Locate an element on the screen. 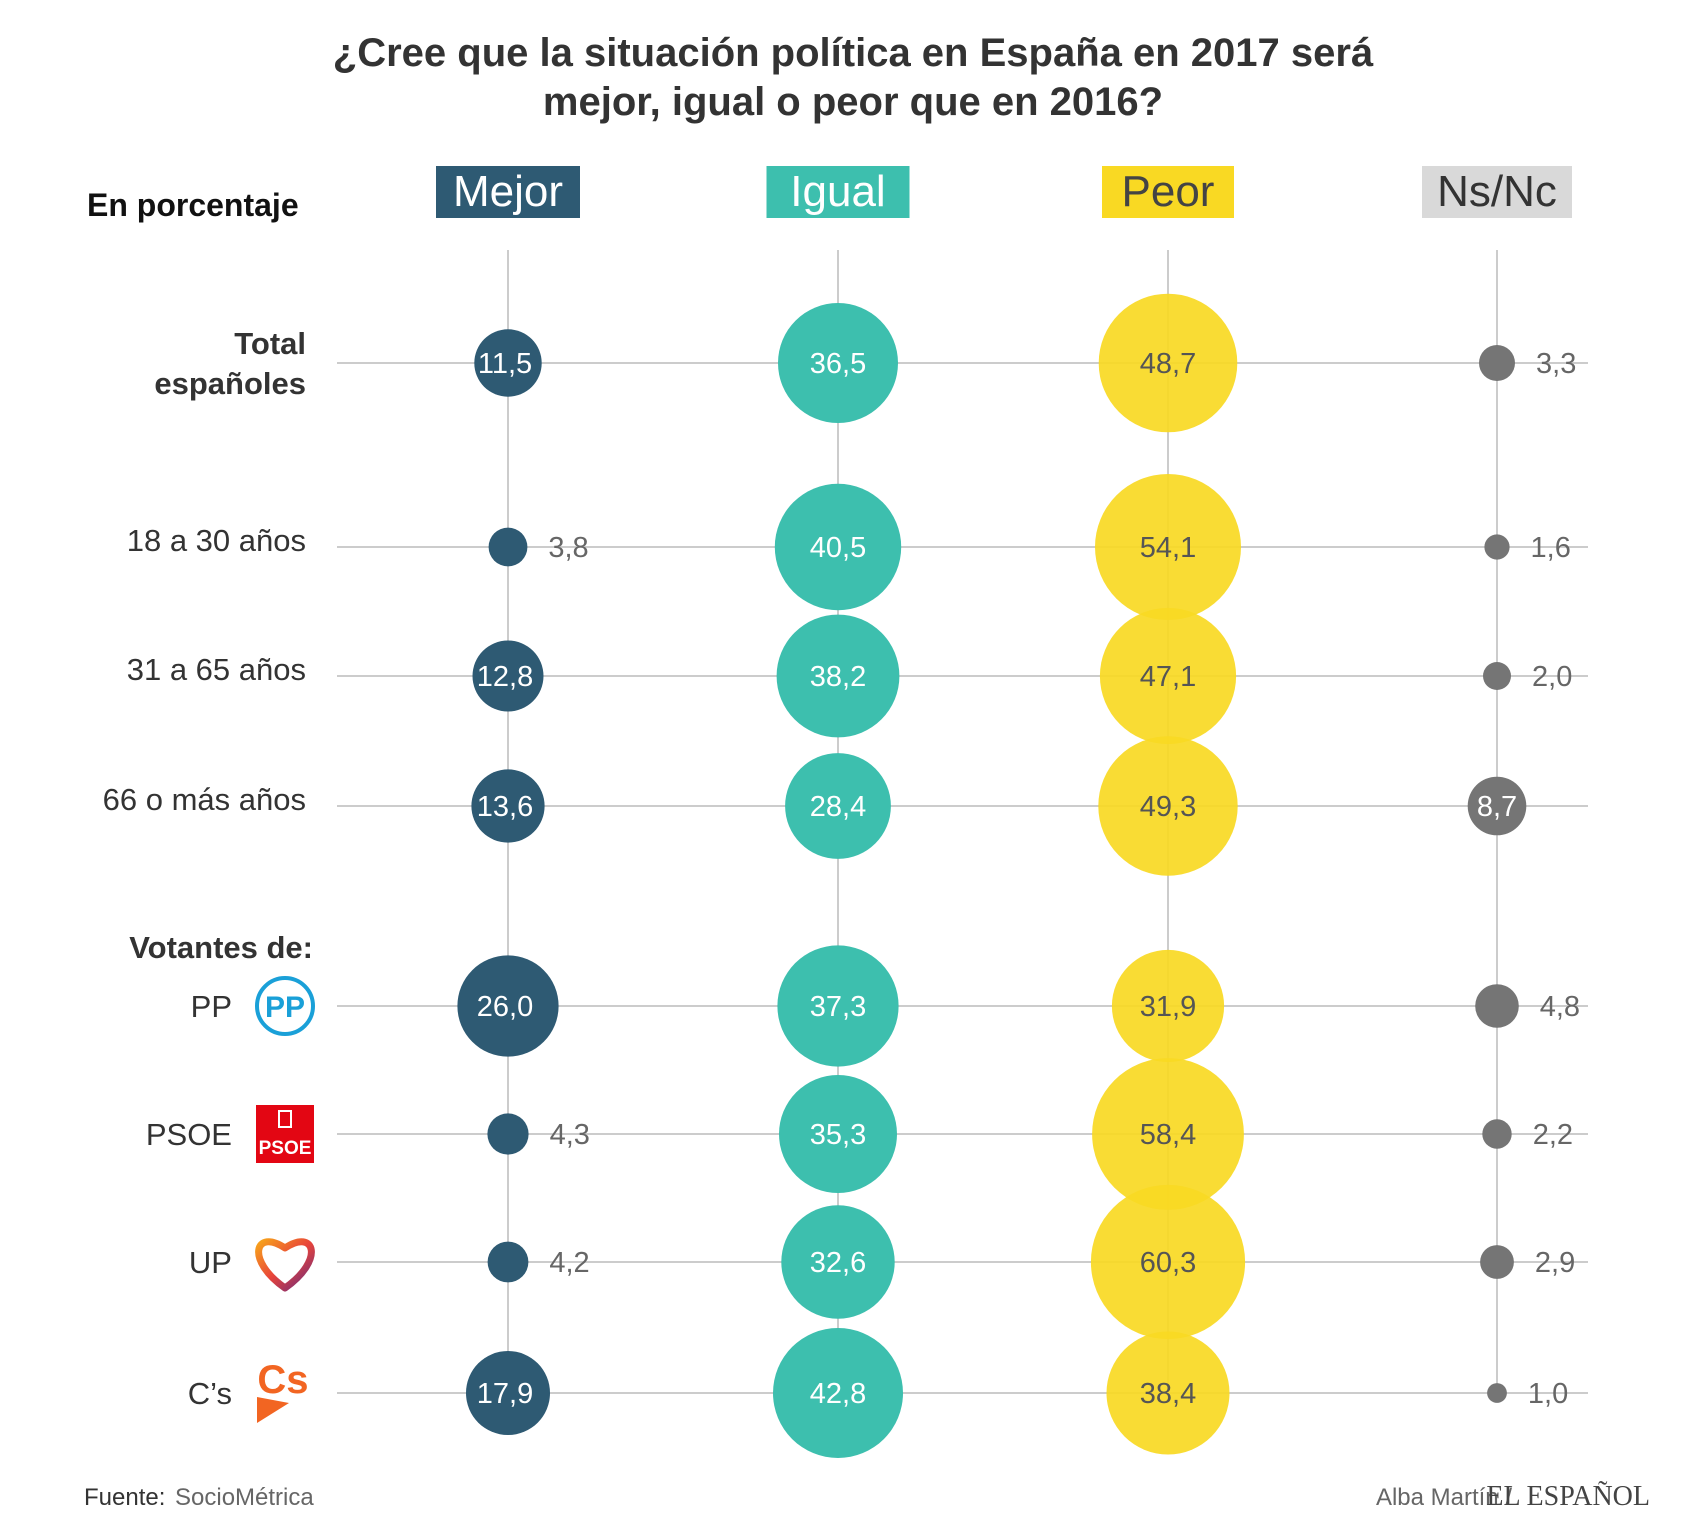 The height and width of the screenshot is (1528, 1706). pp-logo-icon: PP is located at coordinates (285, 1006).